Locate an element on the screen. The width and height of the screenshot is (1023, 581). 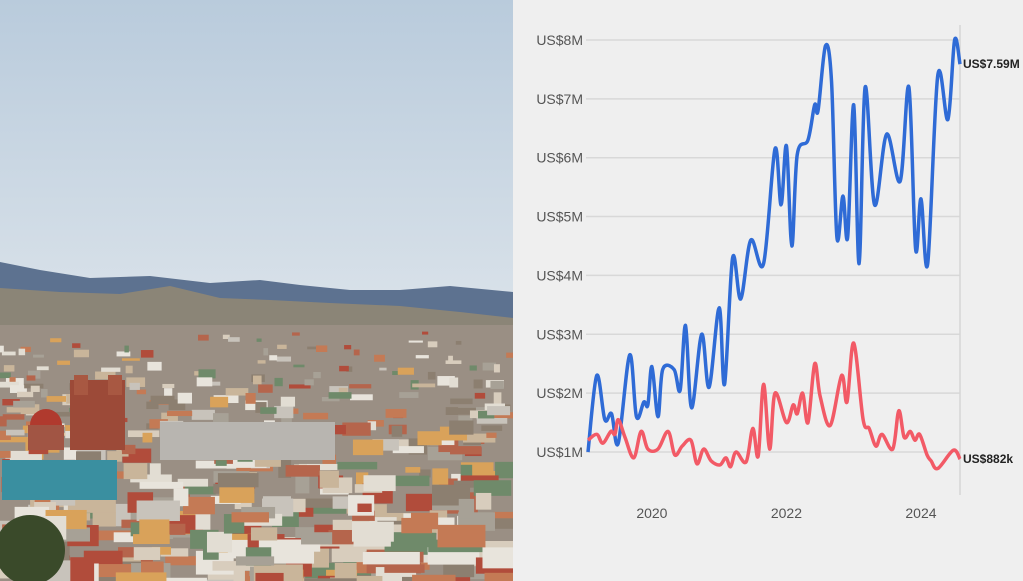
y-tick-label: US$2M is located at coordinates (559, 393).